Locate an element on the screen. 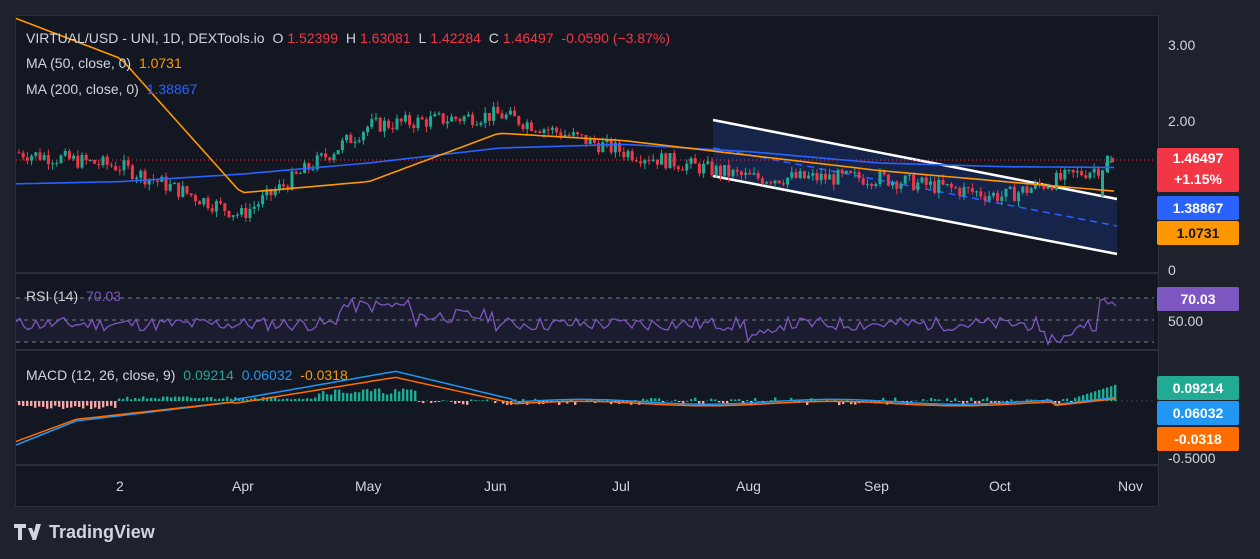 This screenshot has width=1260, height=559. ma50-value: 1.0731 is located at coordinates (160, 63).